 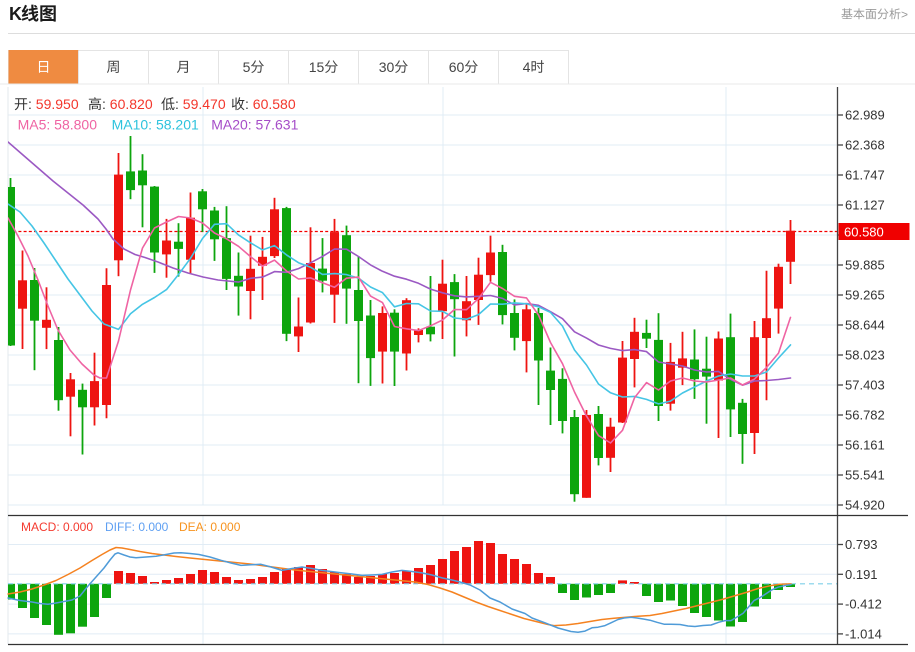 I want to click on svg-text: 58.023, so click(x=865, y=355).